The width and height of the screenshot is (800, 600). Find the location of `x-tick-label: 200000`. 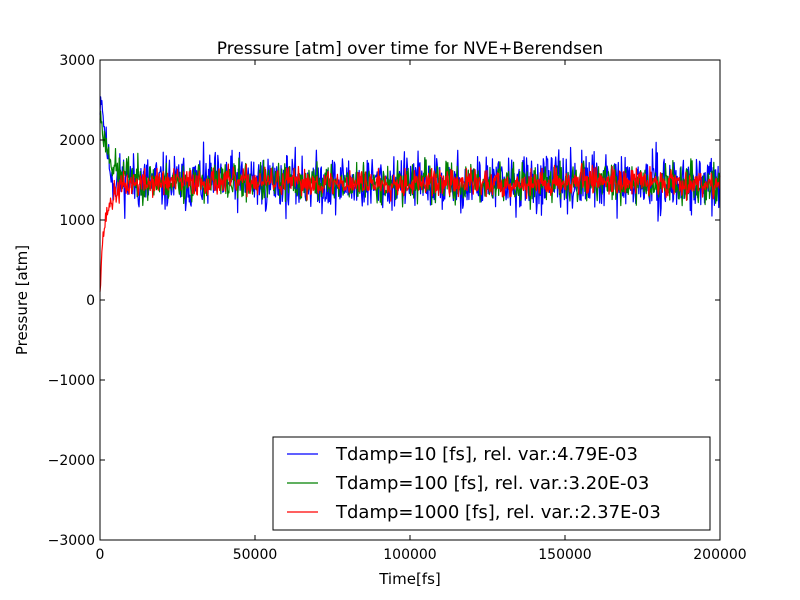

x-tick-label: 200000 is located at coordinates (719, 555).